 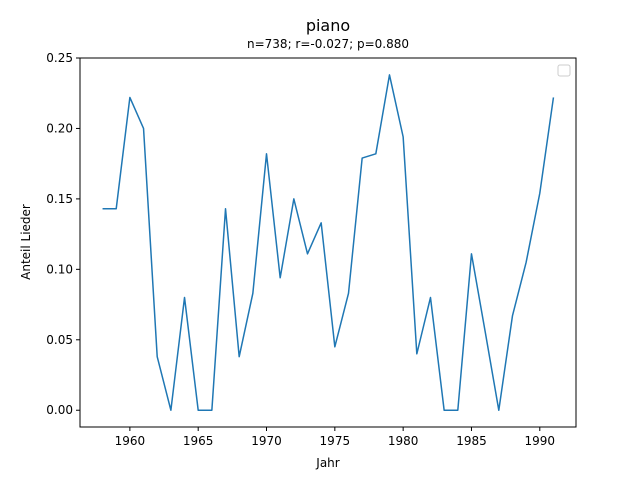 What do you see at coordinates (564, 70) in the screenshot?
I see `legend-box` at bounding box center [564, 70].